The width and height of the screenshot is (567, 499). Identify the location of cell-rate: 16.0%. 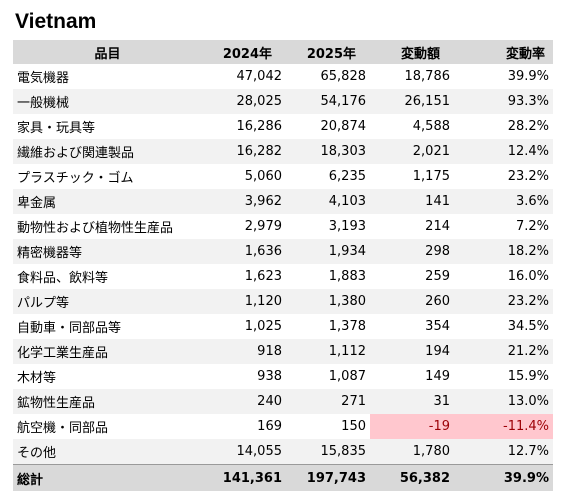
(503, 276).